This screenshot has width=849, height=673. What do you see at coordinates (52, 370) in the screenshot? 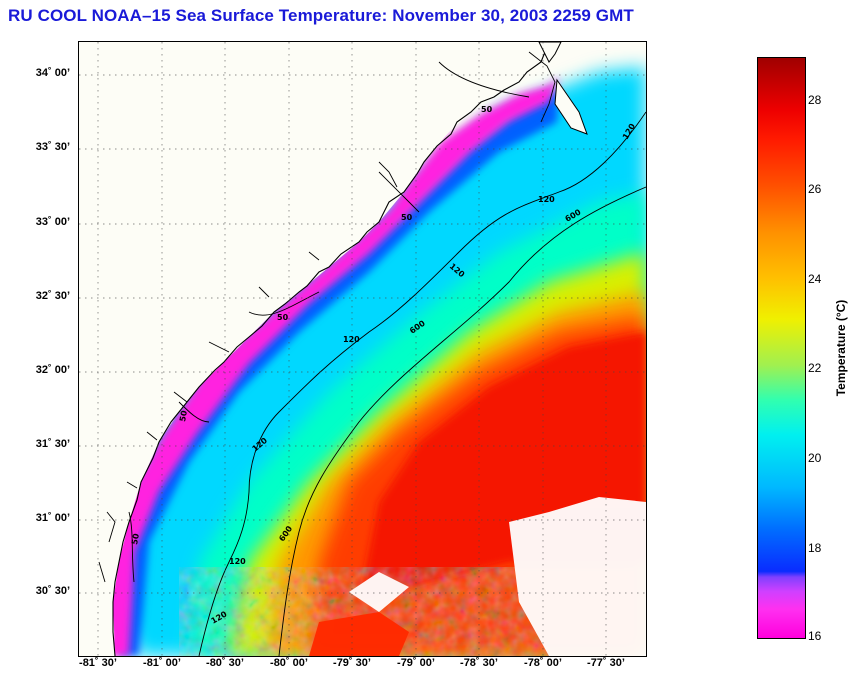
I see `lat-label: 32˚ 00’` at bounding box center [52, 370].